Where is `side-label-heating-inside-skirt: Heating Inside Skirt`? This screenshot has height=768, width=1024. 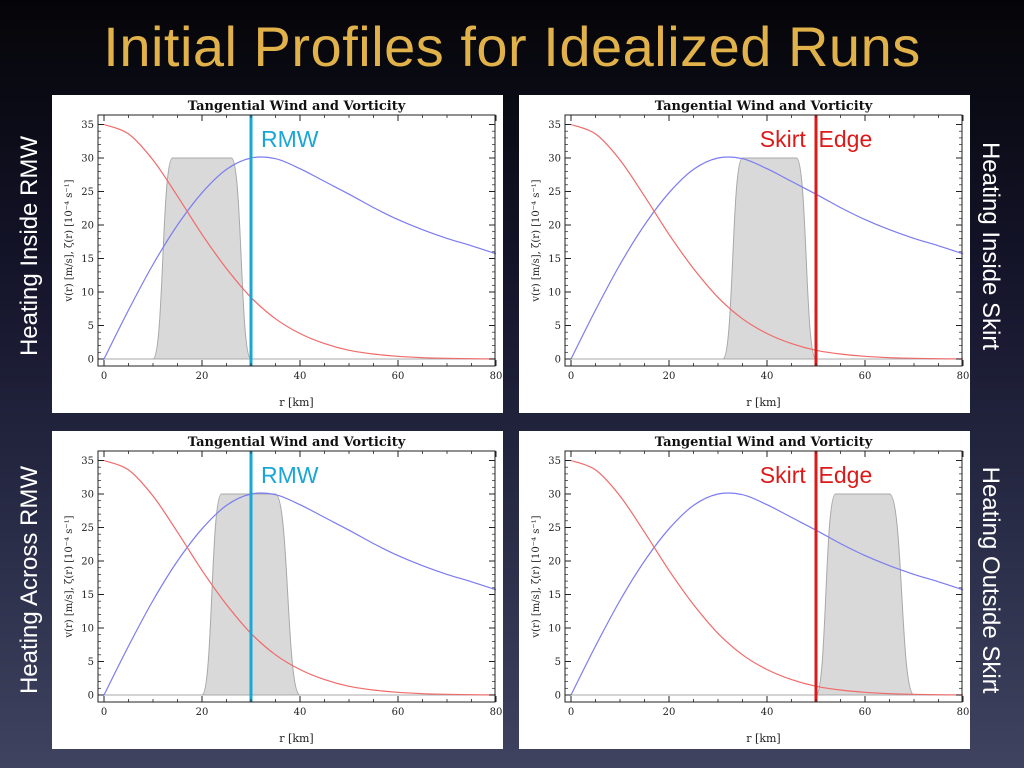
side-label-heating-inside-skirt: Heating Inside Skirt is located at coordinates (990, 246).